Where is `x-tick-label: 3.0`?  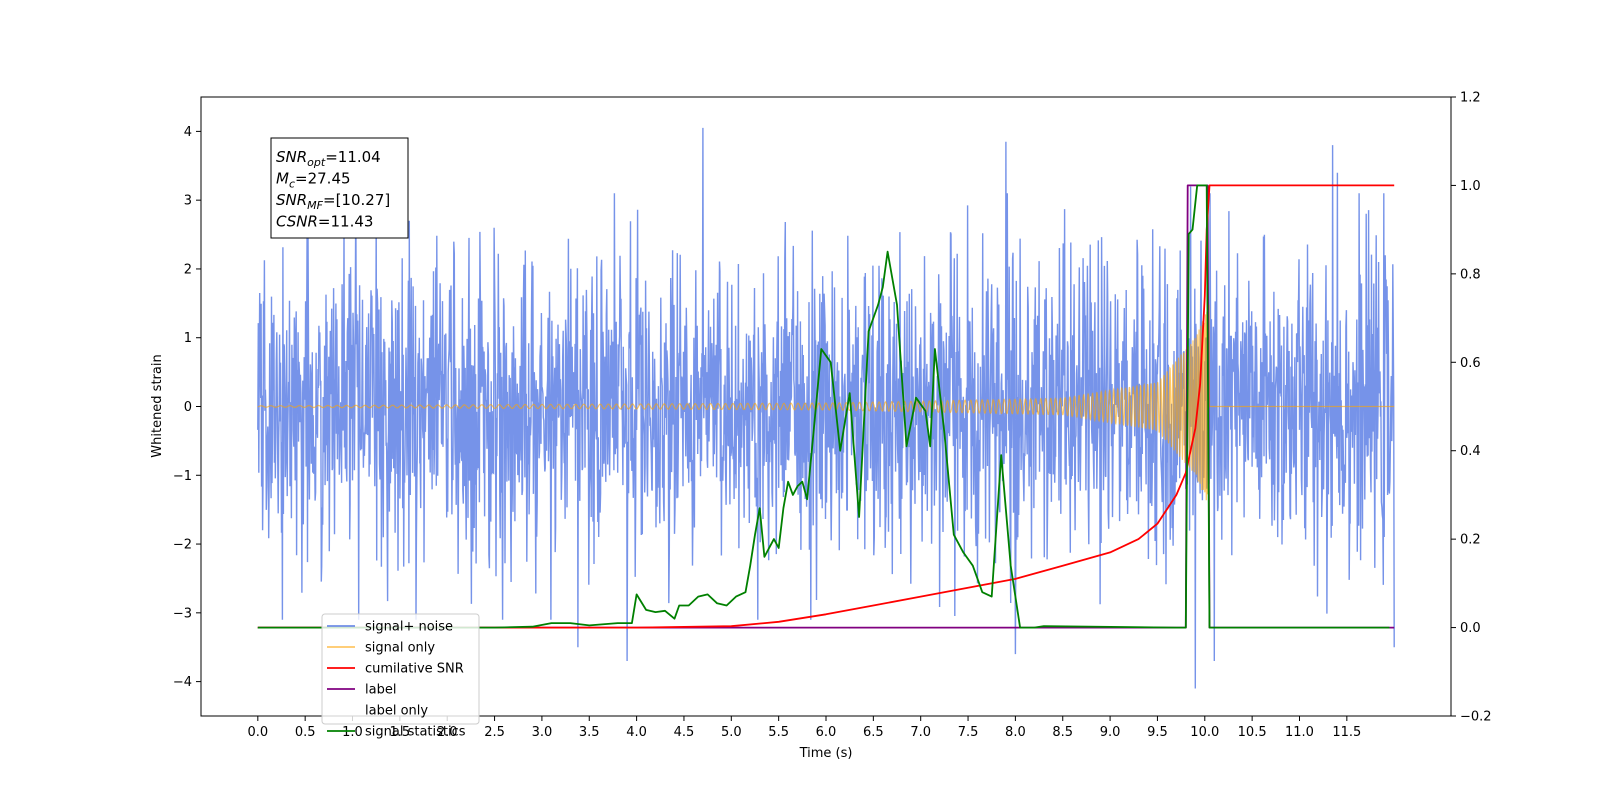 x-tick-label: 3.0 is located at coordinates (542, 732).